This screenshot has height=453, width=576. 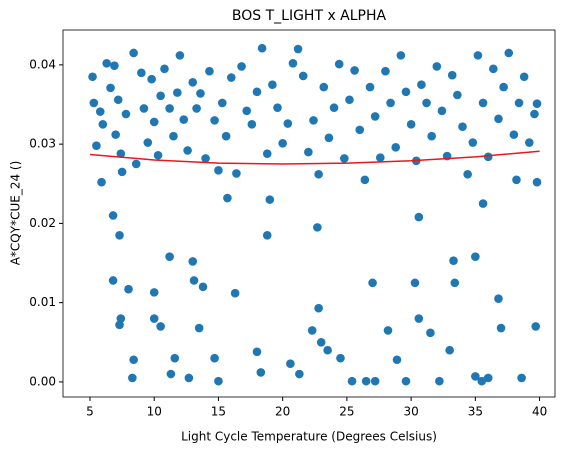 I want to click on y-tick-label: 0.04, so click(x=42, y=64).